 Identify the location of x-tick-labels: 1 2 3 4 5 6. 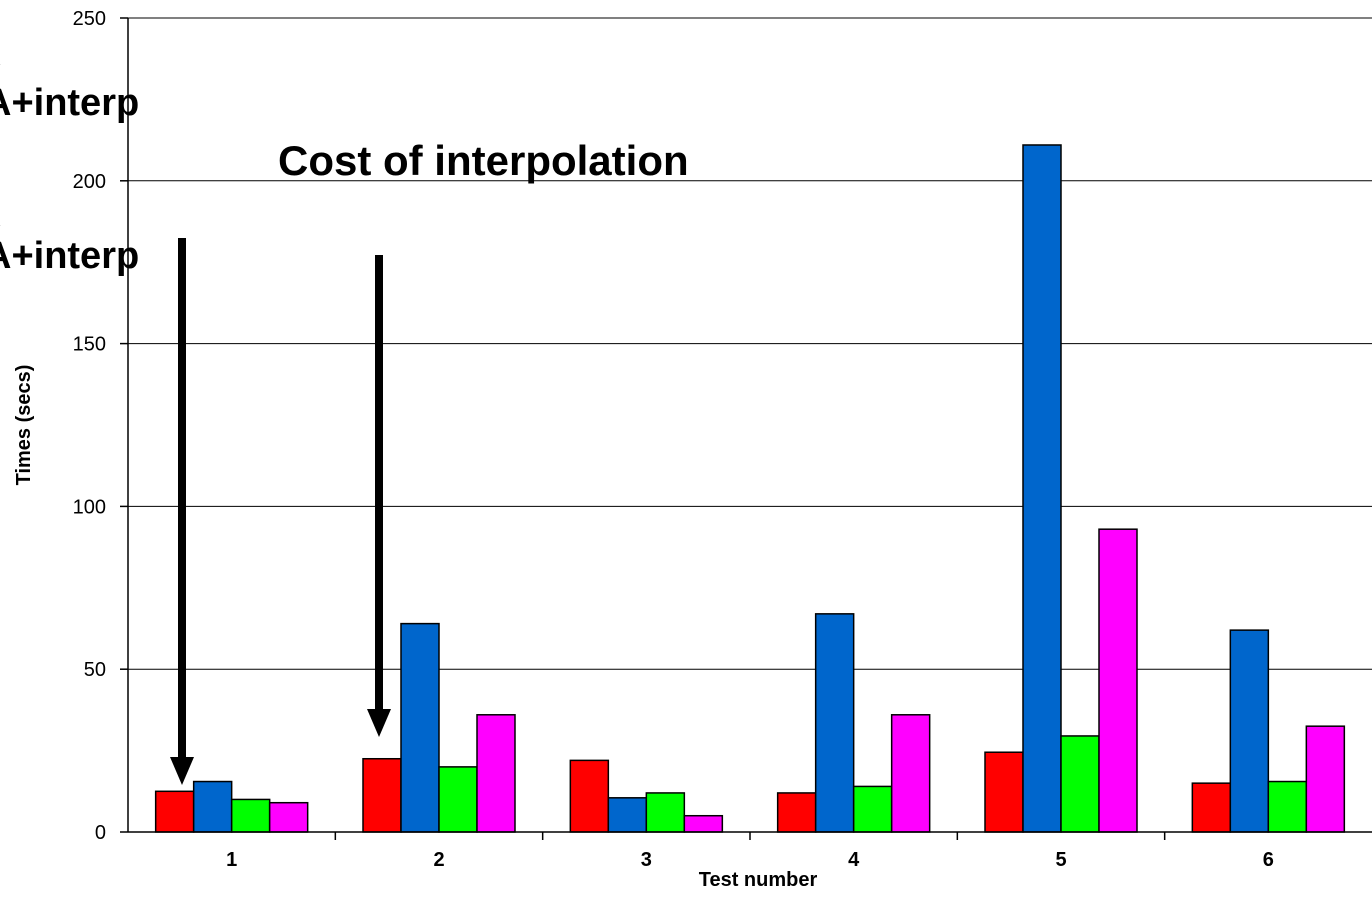
(750, 851).